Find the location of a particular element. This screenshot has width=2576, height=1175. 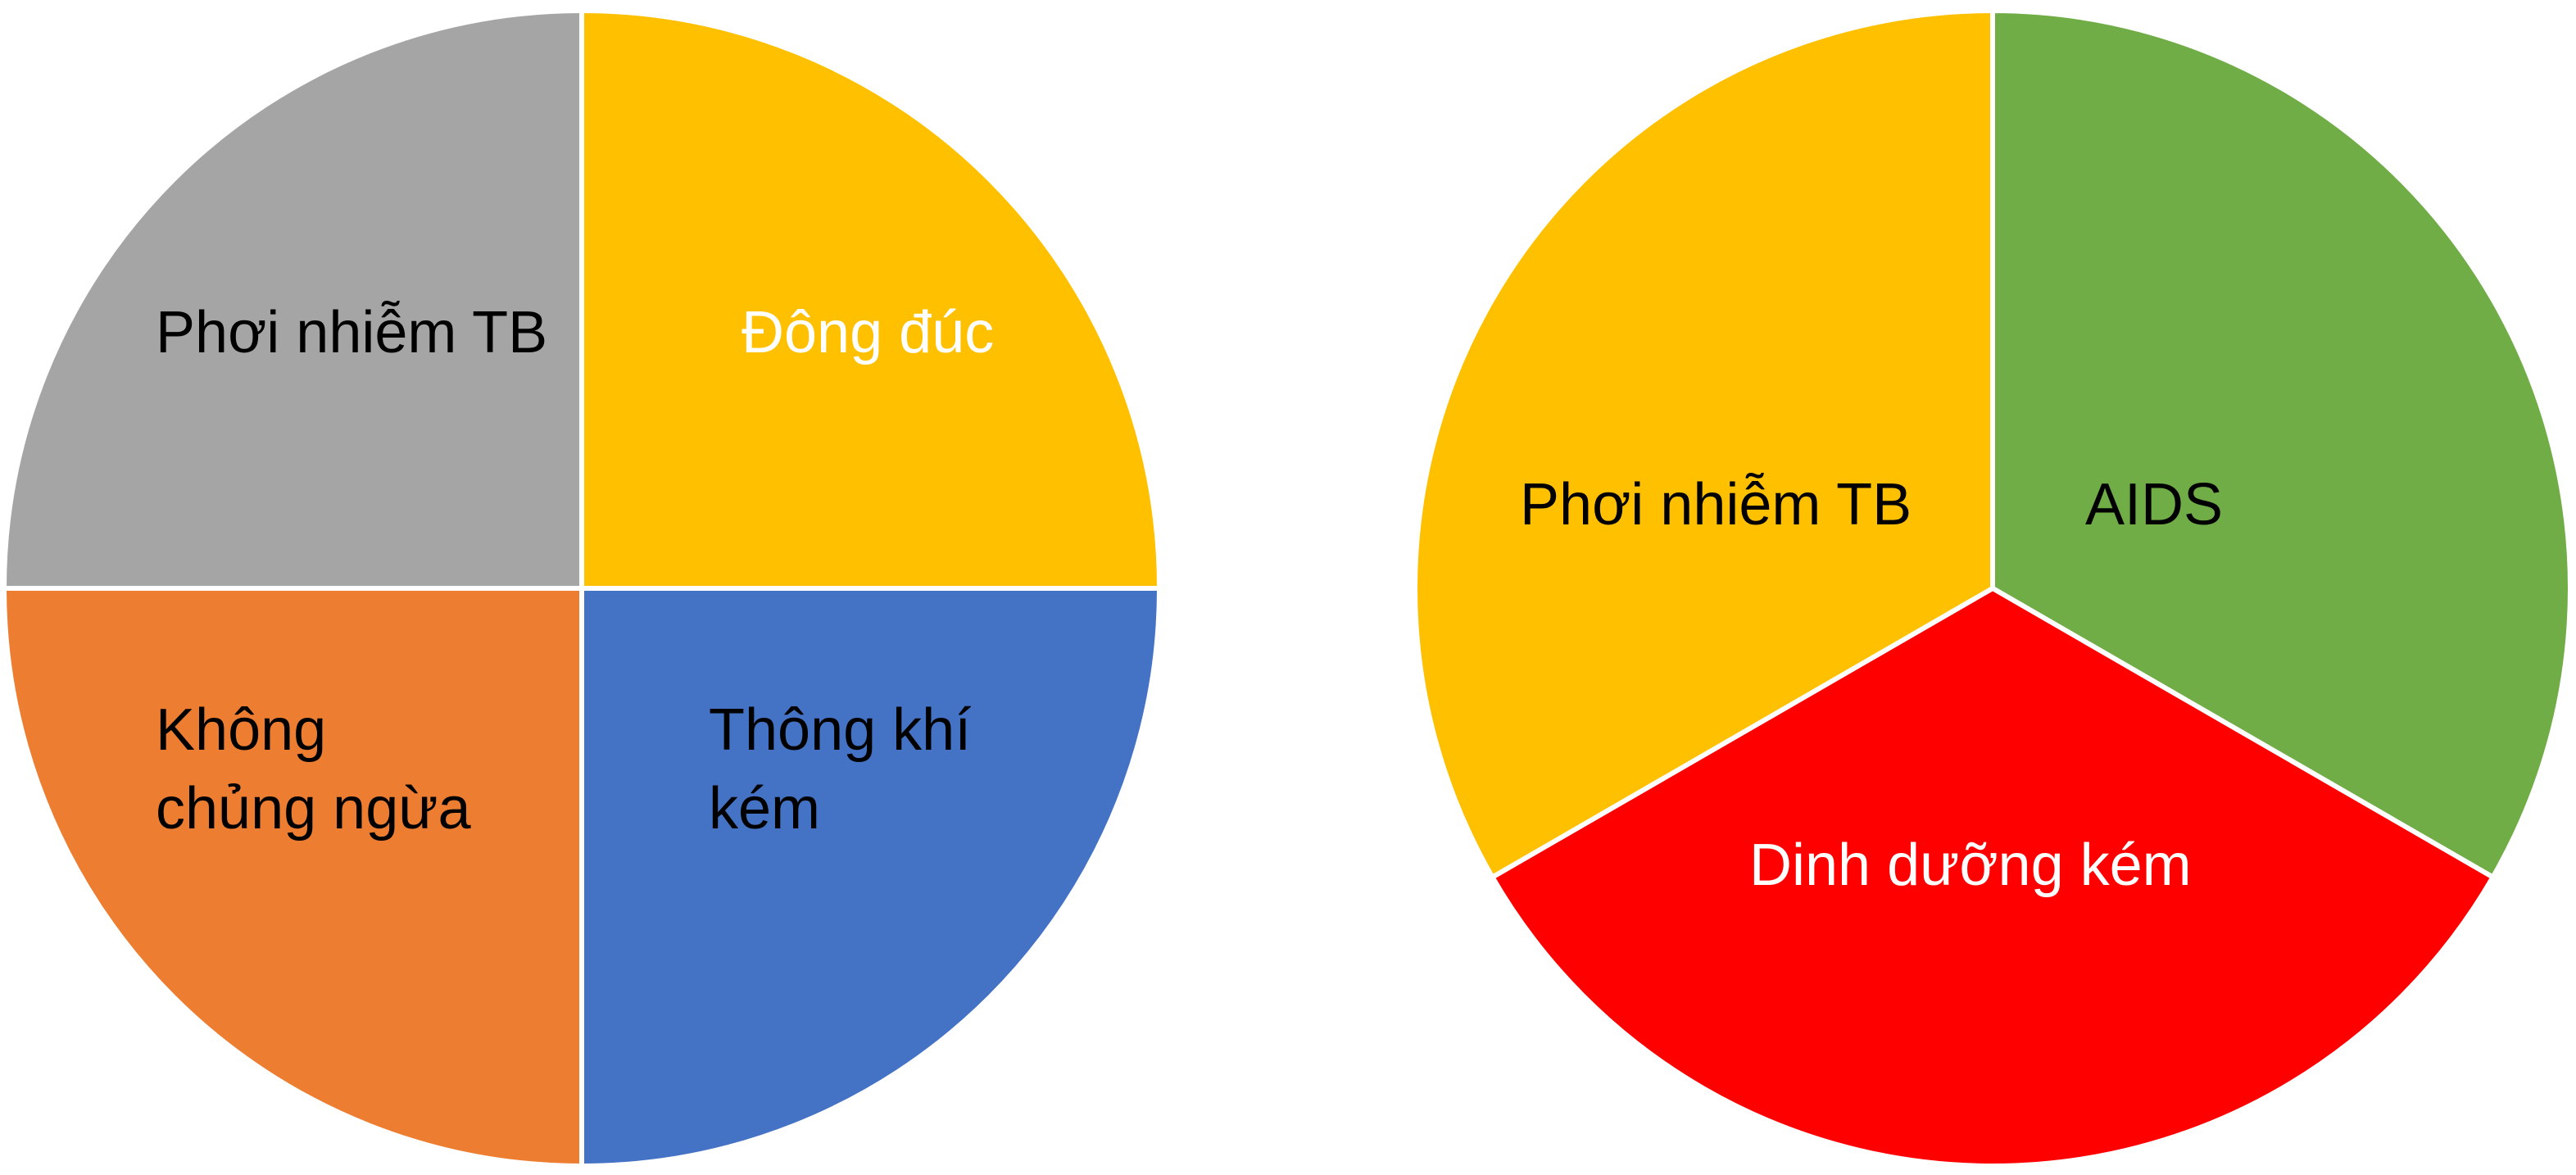

pie-slice-label-line: Dinh dưỡng kém is located at coordinates (1970, 865).